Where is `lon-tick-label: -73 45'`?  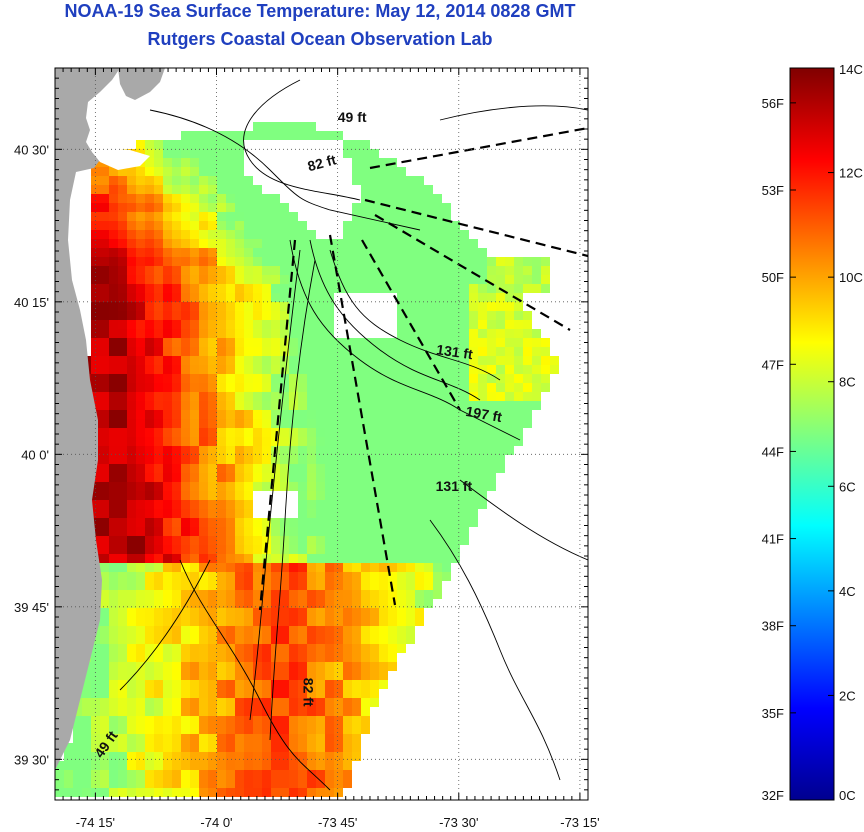 lon-tick-label: -73 45' is located at coordinates (337, 822).